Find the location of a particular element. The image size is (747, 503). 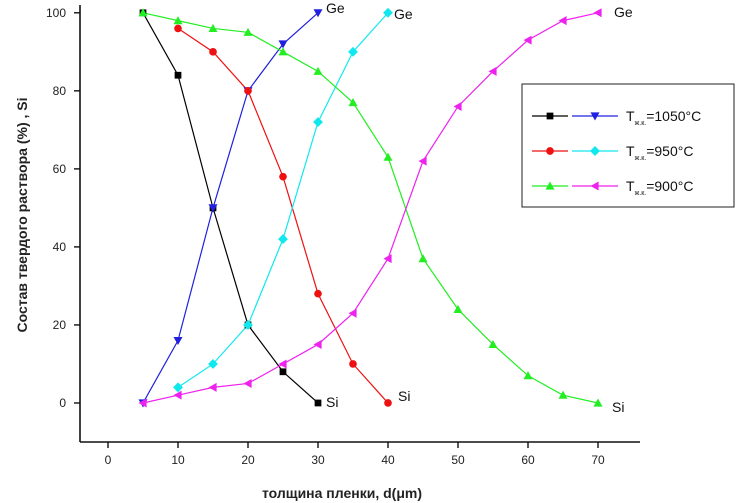

x-ticks: 0 10 20 30 40 50 60 70 is located at coordinates (355, 454).